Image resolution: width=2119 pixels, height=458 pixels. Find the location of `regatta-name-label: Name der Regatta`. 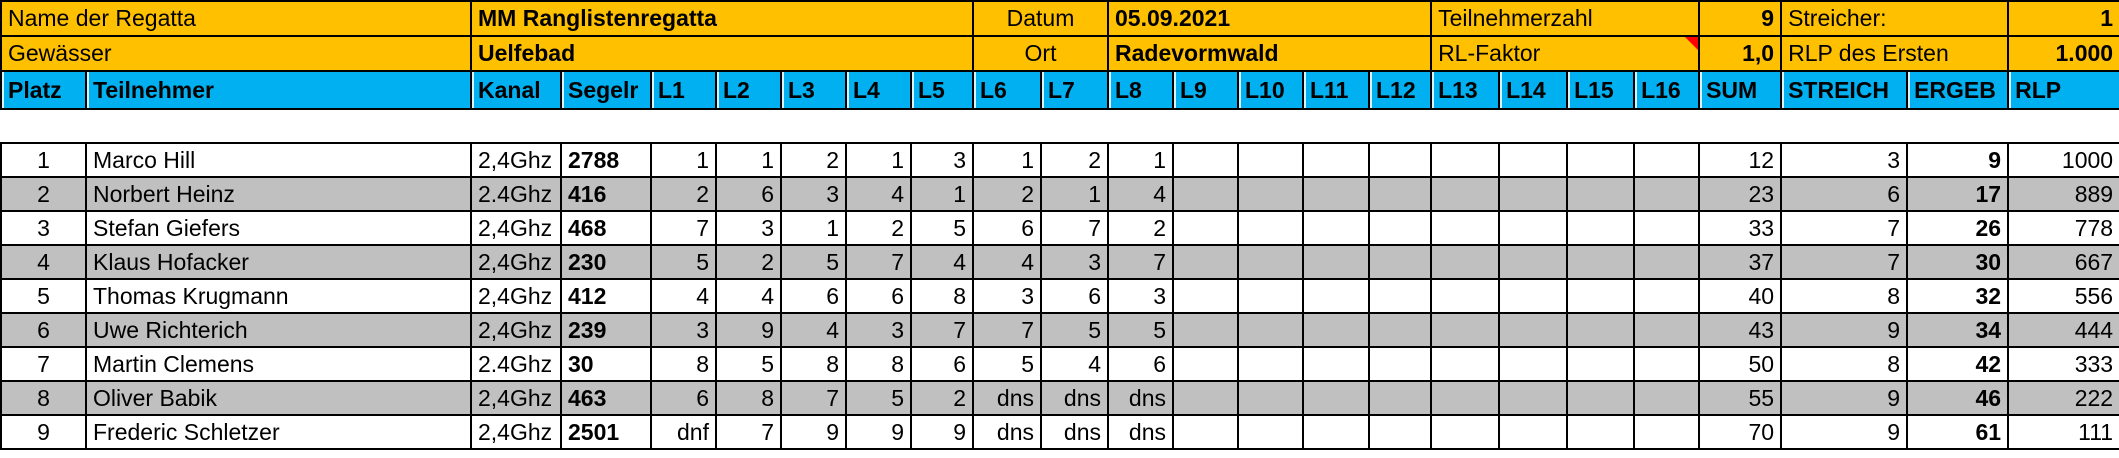

regatta-name-label: Name der Regatta is located at coordinates (236, 18).